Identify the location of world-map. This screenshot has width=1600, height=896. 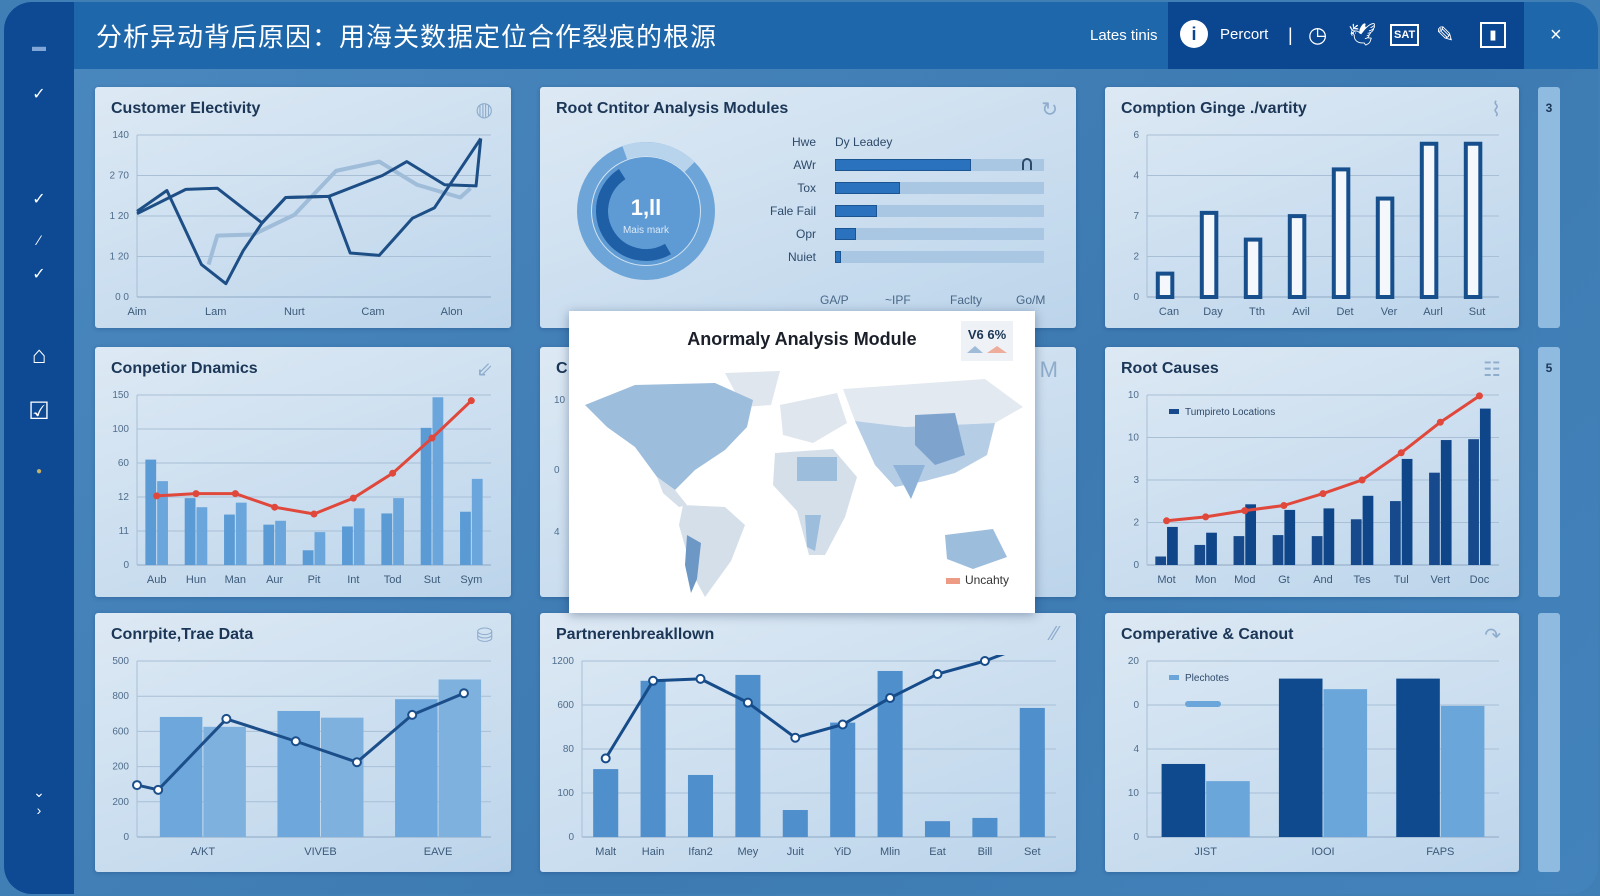
(800, 485).